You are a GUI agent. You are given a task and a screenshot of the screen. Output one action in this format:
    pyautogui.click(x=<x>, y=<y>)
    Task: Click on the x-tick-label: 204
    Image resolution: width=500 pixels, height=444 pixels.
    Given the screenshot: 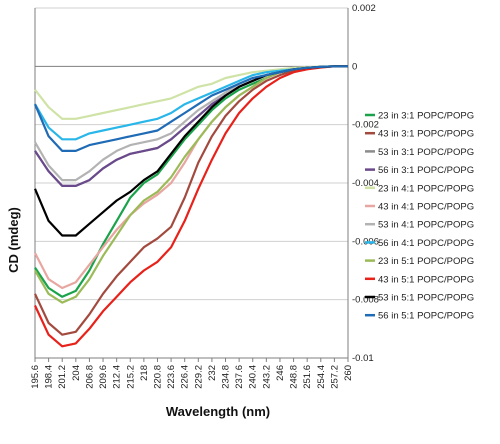 What is the action you would take?
    pyautogui.click(x=76, y=373)
    